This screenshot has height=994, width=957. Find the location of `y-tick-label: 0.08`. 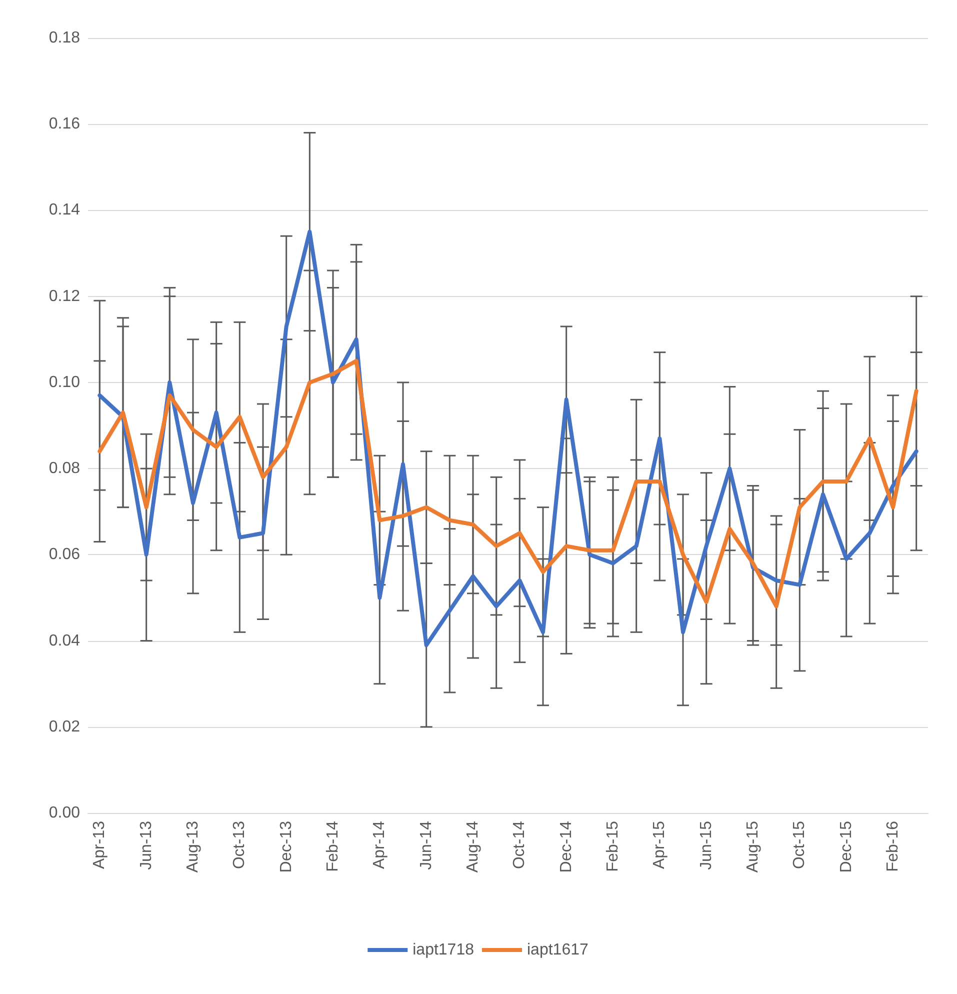

y-tick-label: 0.08 is located at coordinates (64, 469).